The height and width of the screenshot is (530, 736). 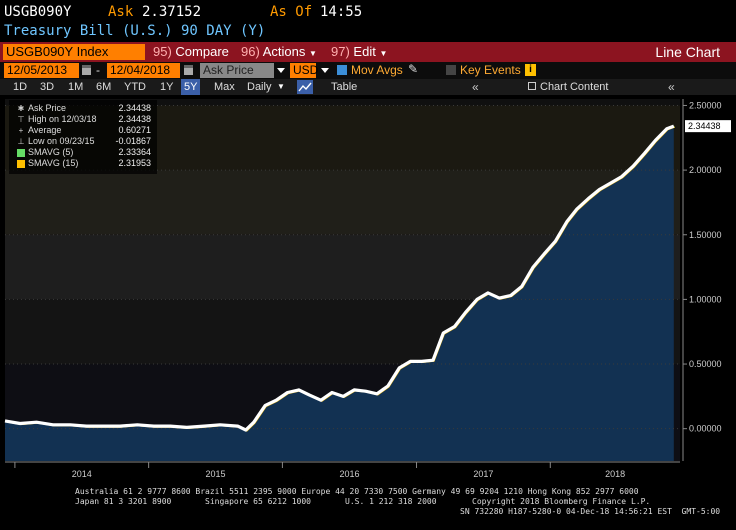 I want to click on last-value-label: 2.34438, so click(x=704, y=126).